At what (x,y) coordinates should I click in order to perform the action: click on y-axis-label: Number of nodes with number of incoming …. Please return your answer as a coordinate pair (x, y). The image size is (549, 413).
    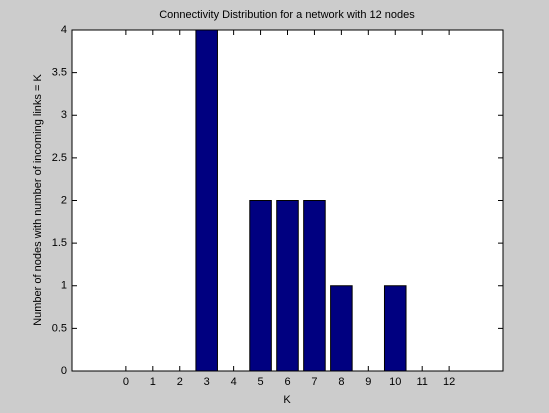
    Looking at the image, I should click on (38, 200).